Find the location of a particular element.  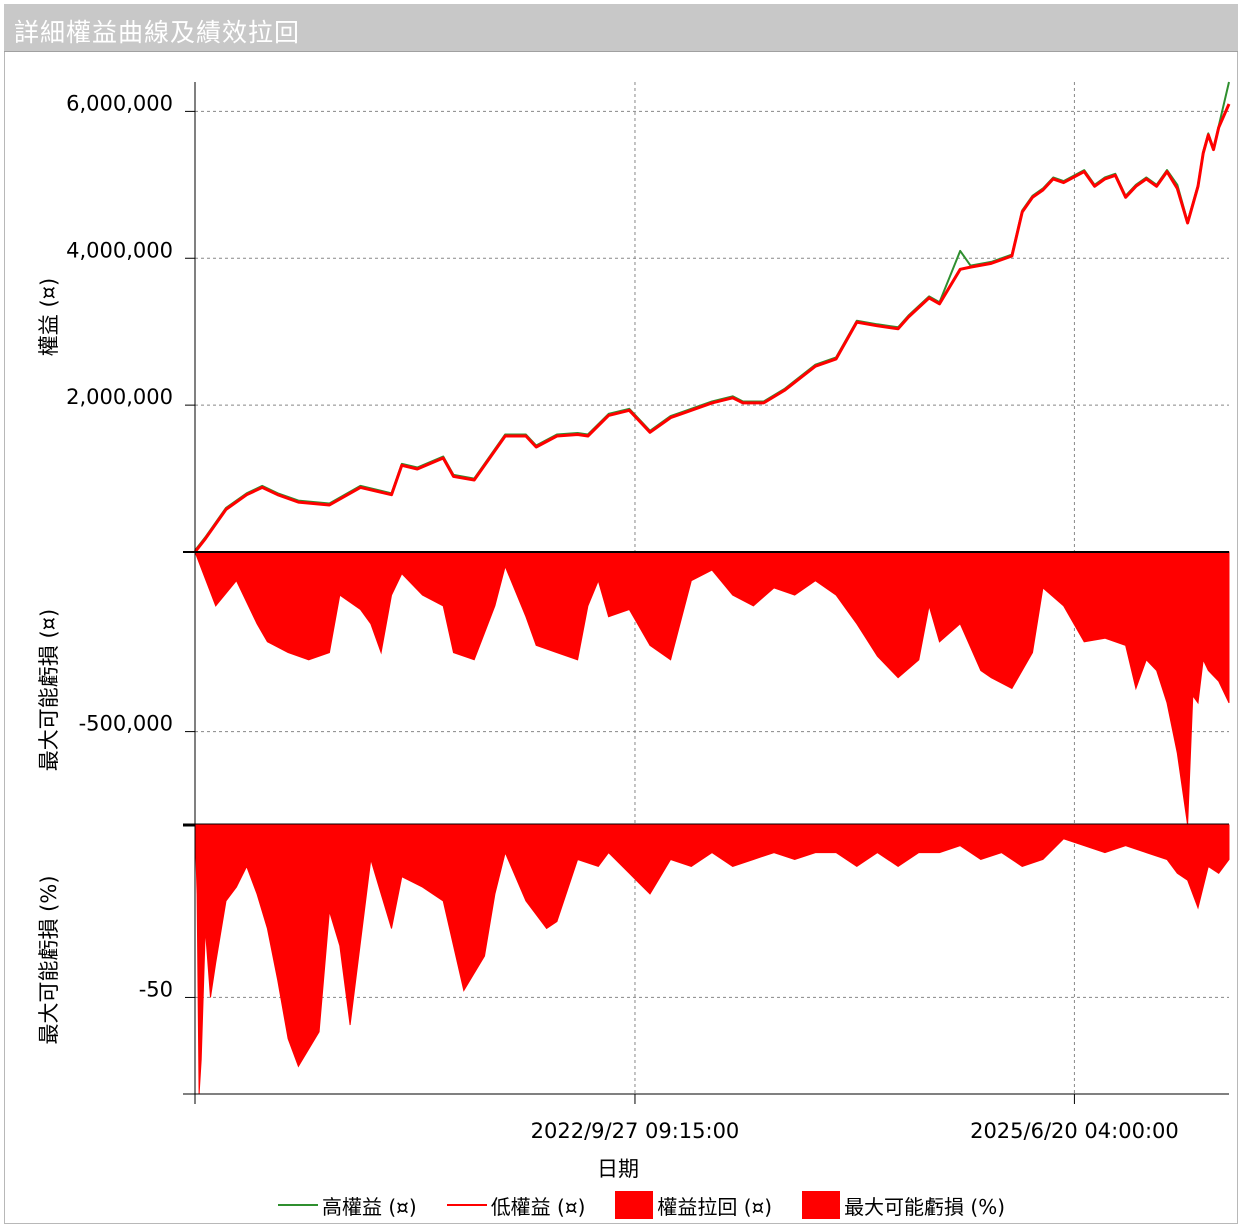

legend-item: 低權益 (¤) is located at coordinates (516, 1205).